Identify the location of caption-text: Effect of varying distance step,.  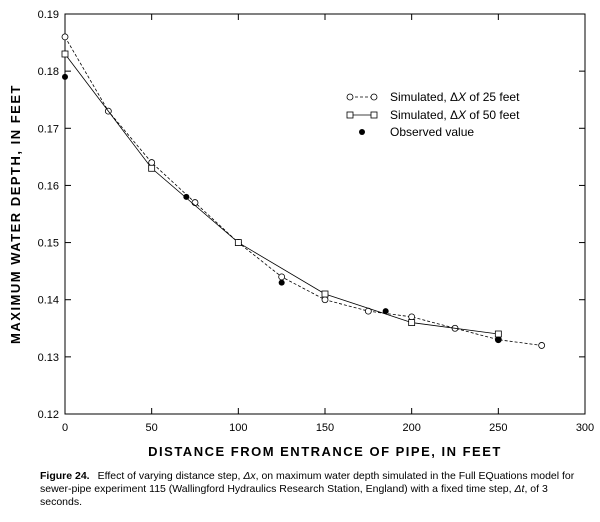
(170, 476).